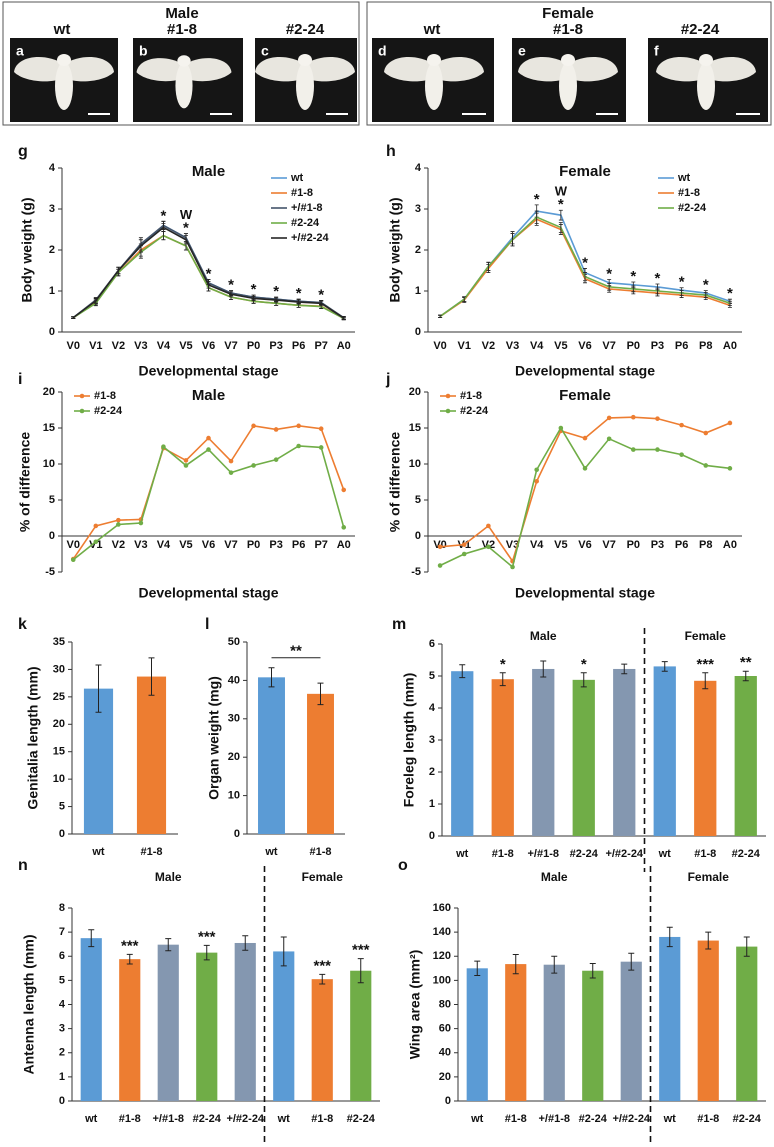 The width and height of the screenshot is (774, 1147). I want to click on x-tick-label: #2-24, so click(747, 1119).